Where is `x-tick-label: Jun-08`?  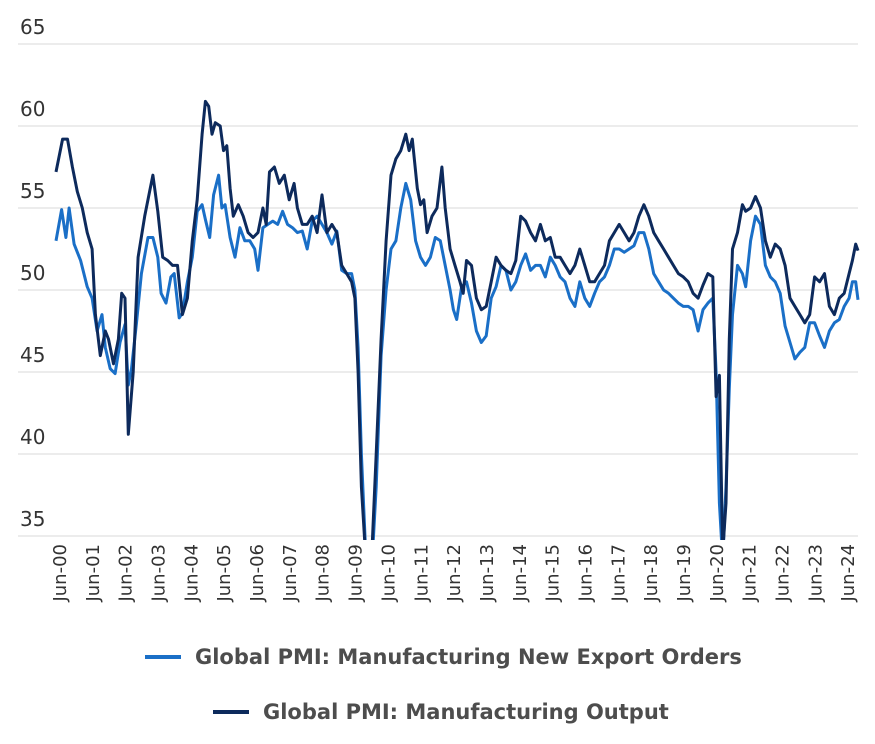
x-tick-label: Jun-08 is located at coordinates (323, 573).